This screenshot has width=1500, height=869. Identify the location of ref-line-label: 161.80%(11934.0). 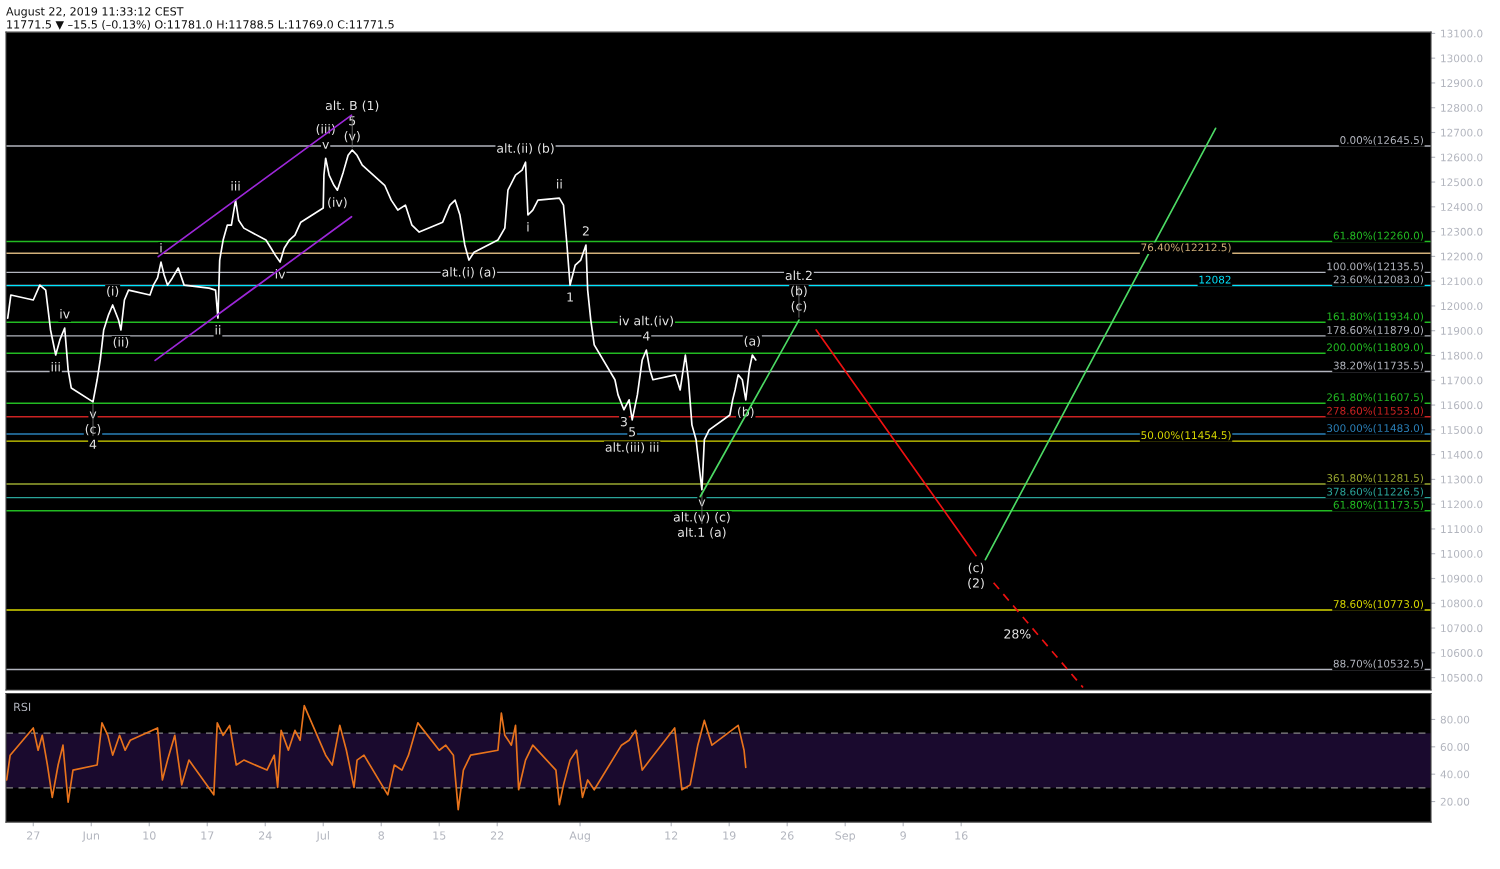
(1375, 317).